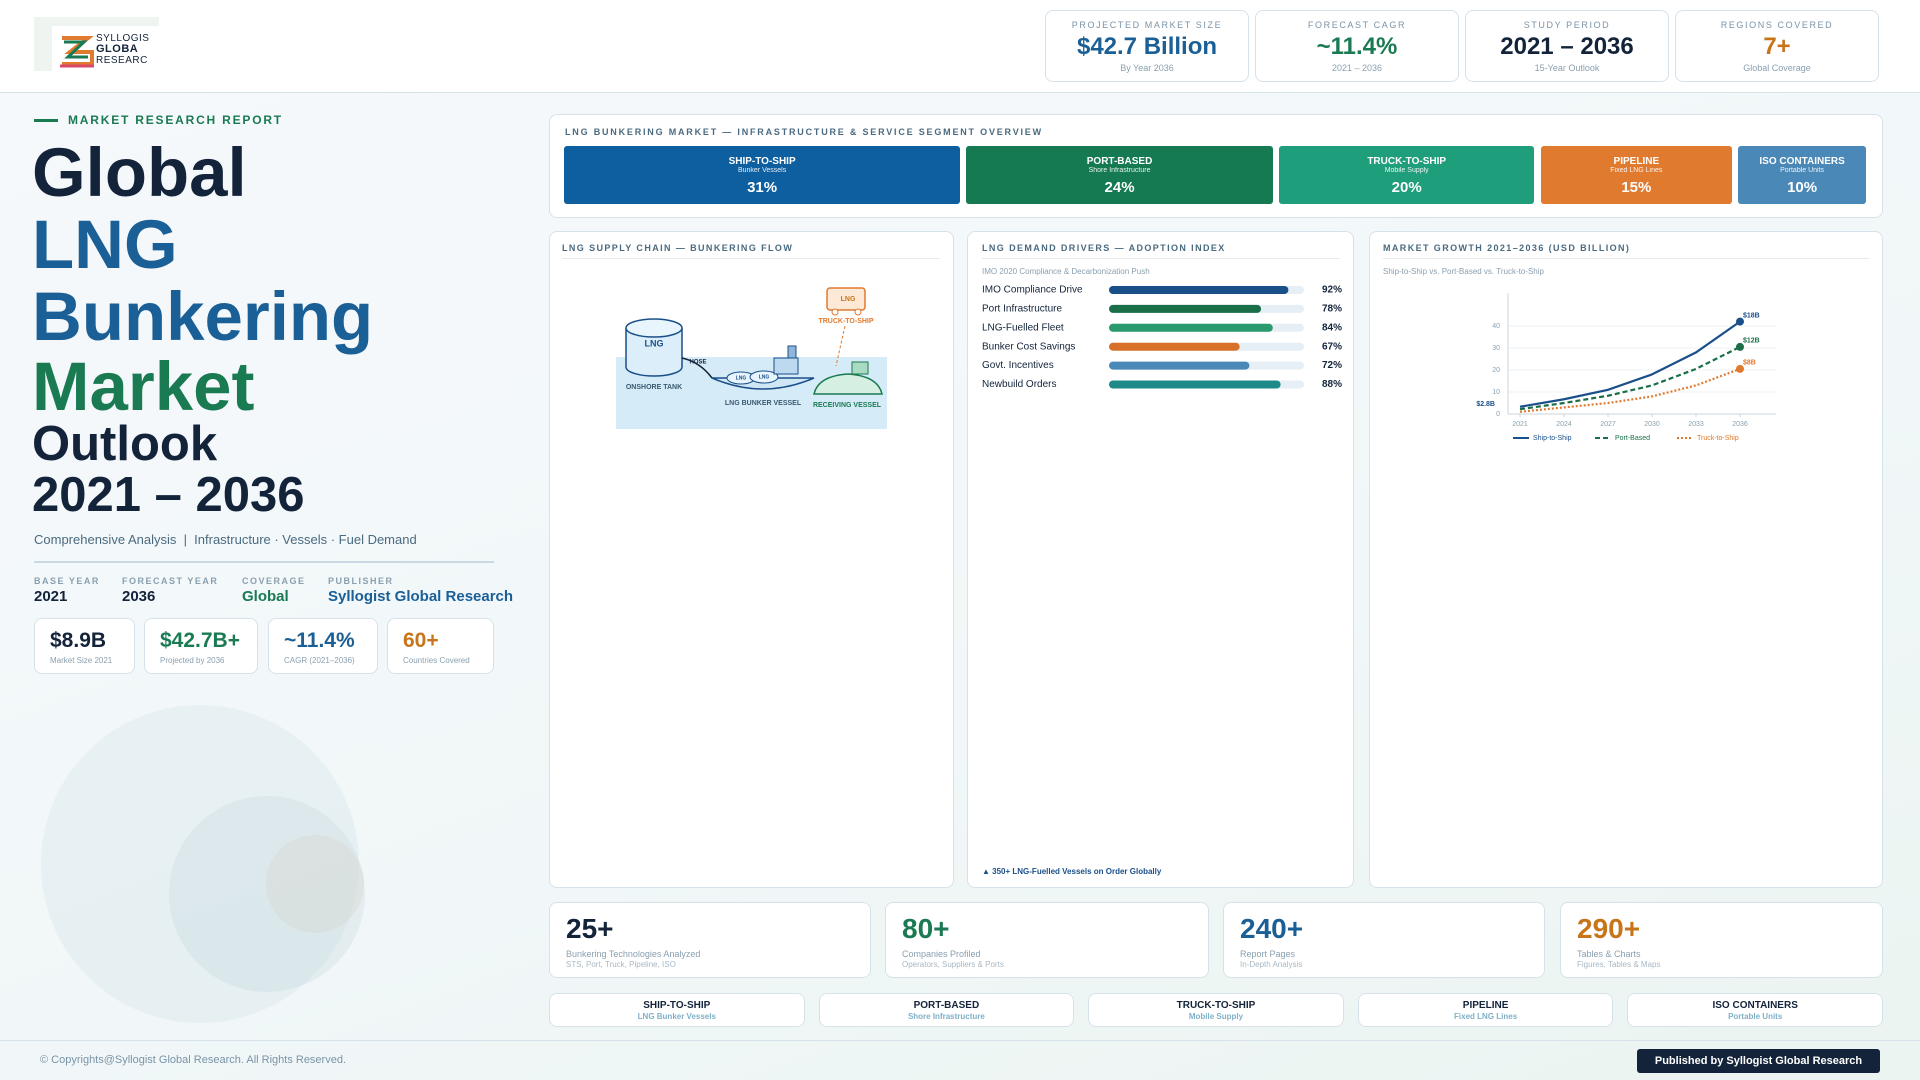  I want to click on meta-value: 2036, so click(139, 596).